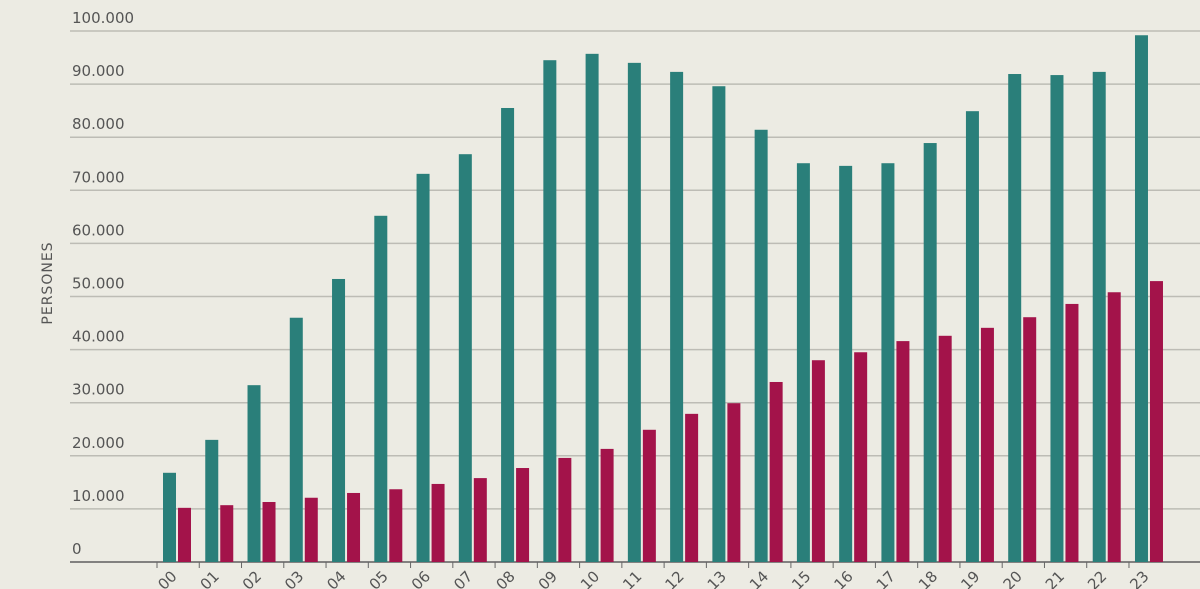  Describe the element at coordinates (632, 578) in the screenshot. I see `x-tick-label: 11` at that location.